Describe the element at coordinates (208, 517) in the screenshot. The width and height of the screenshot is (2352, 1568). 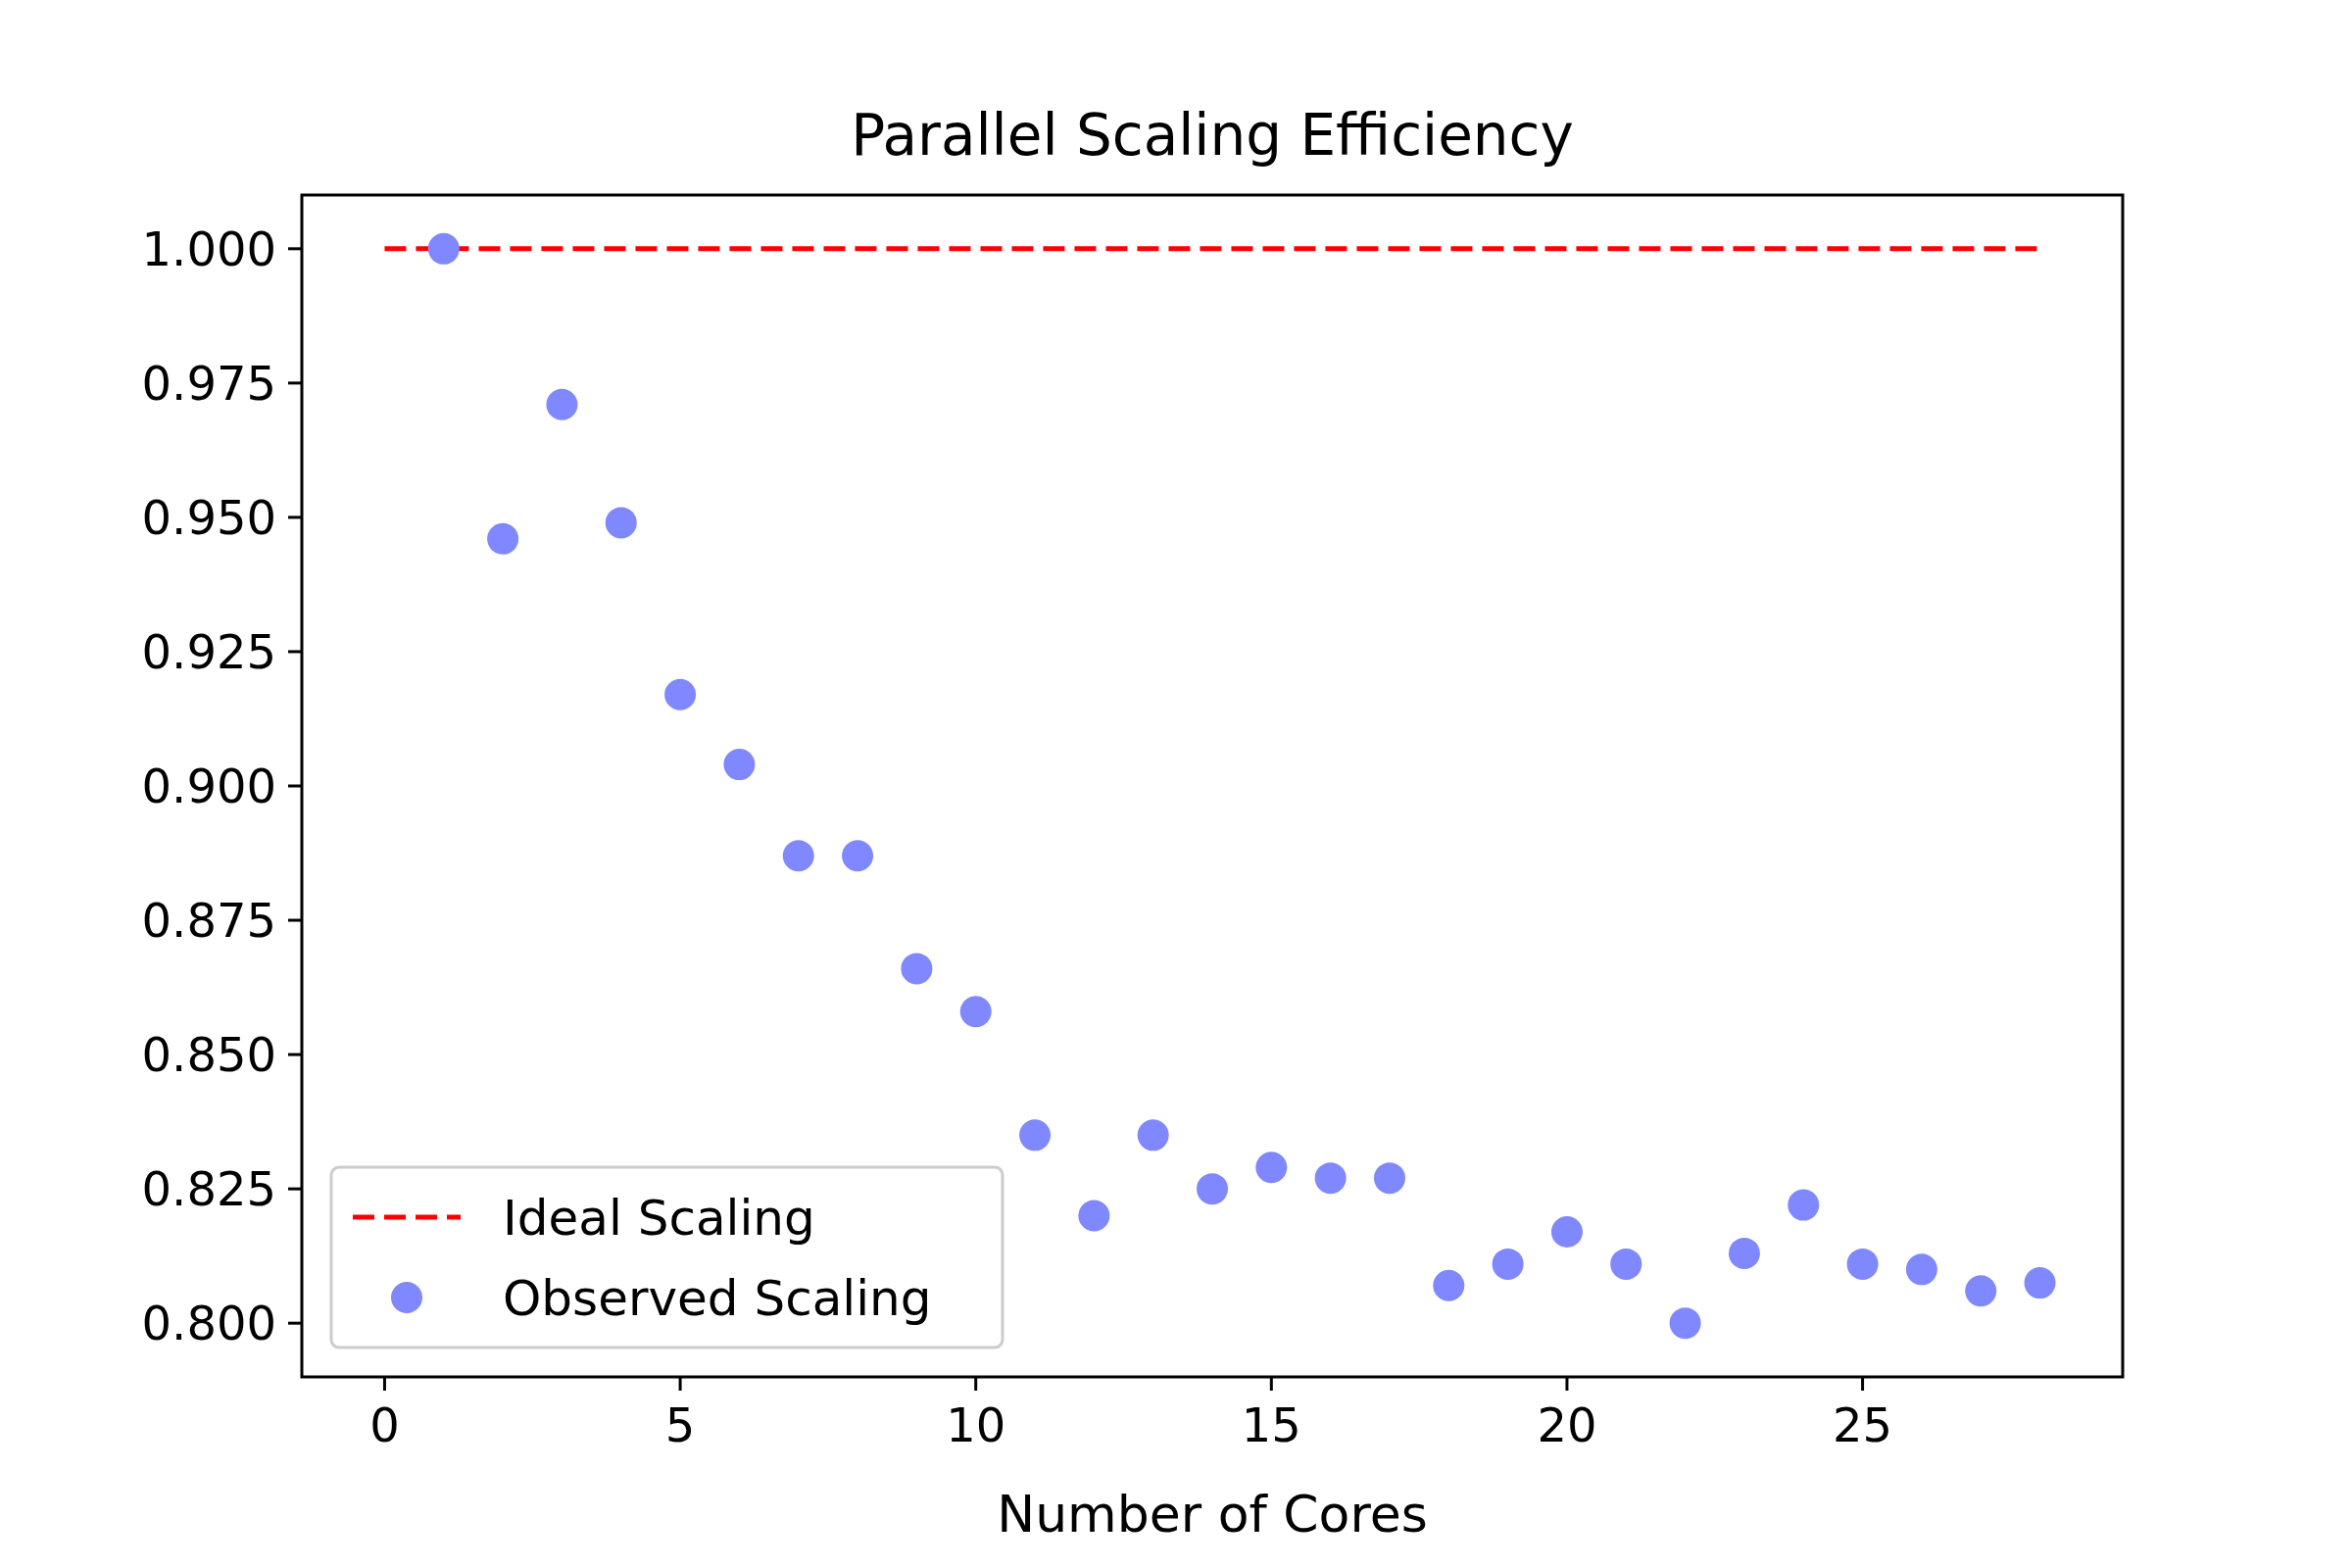
I see `y-tick-label: 0.950` at that location.